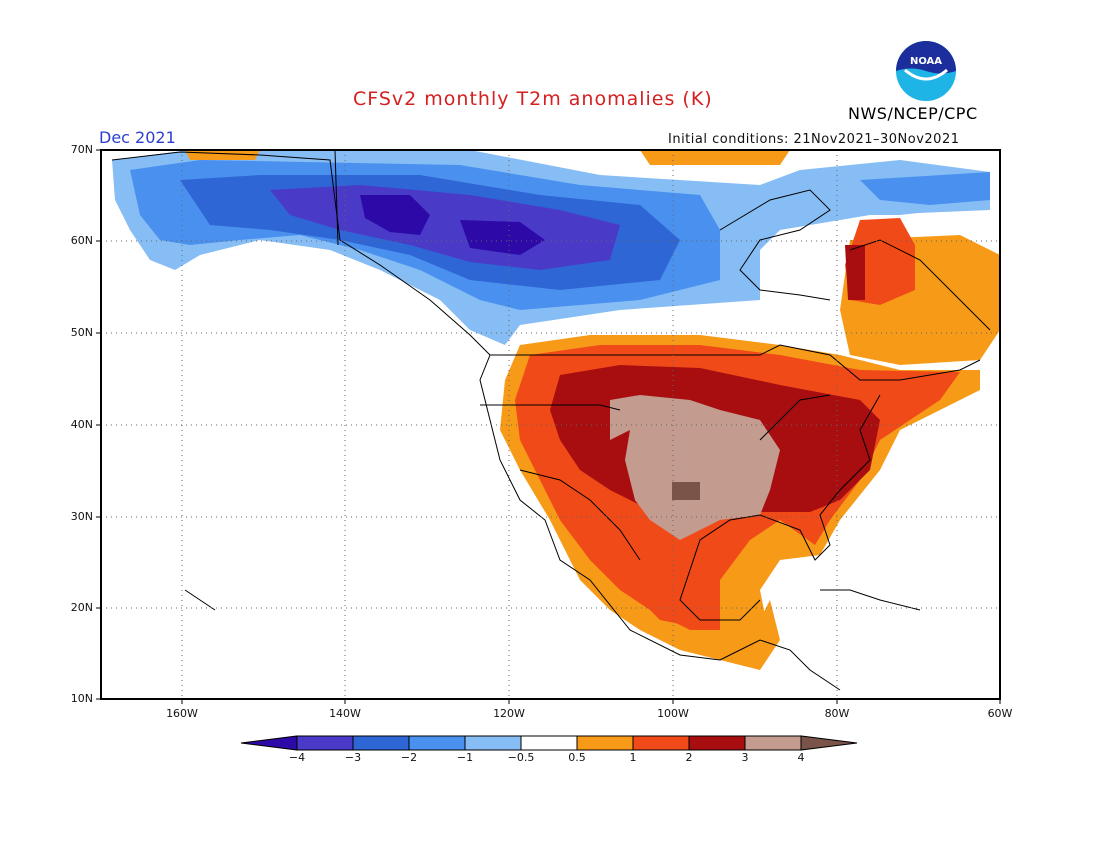  I want to click on colorbar, so click(549, 743).